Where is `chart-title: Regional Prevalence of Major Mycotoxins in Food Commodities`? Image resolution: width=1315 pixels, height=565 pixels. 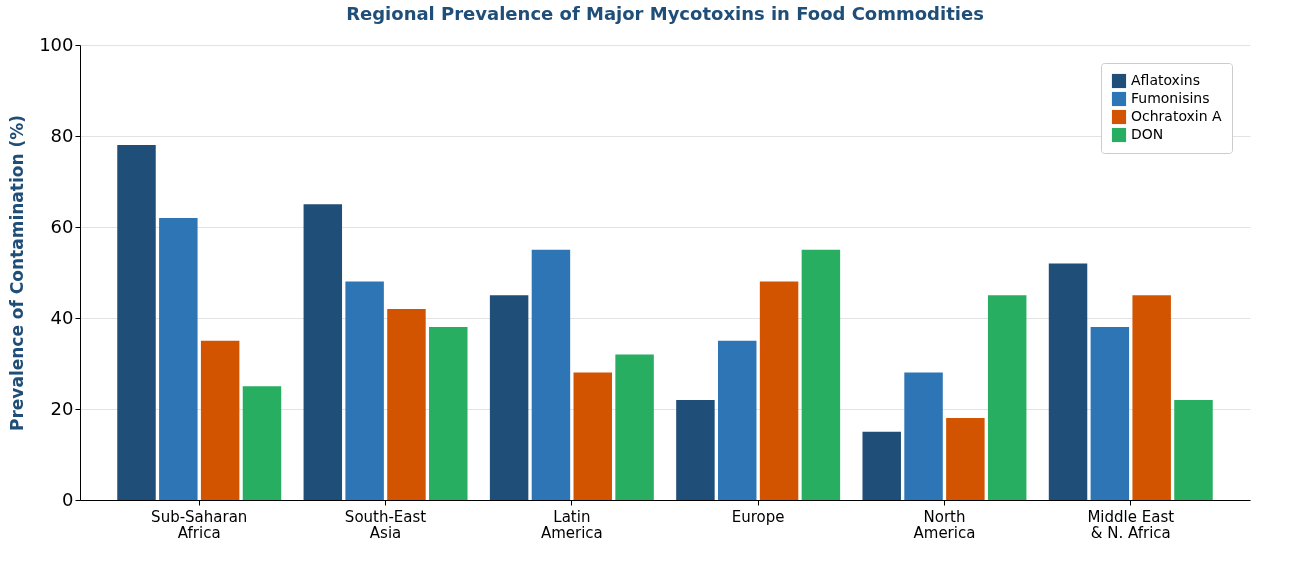
chart-title: Regional Prevalence of Major Mycotoxins in Food Commodities is located at coordinates (665, 13).